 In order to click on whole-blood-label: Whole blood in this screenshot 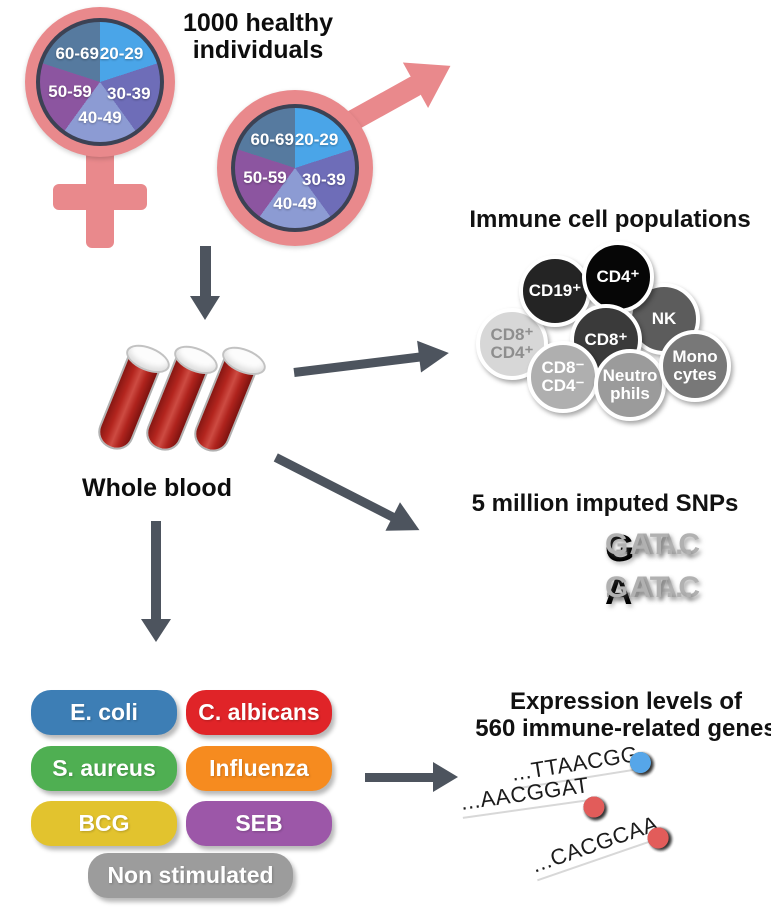, I will do `click(157, 488)`.